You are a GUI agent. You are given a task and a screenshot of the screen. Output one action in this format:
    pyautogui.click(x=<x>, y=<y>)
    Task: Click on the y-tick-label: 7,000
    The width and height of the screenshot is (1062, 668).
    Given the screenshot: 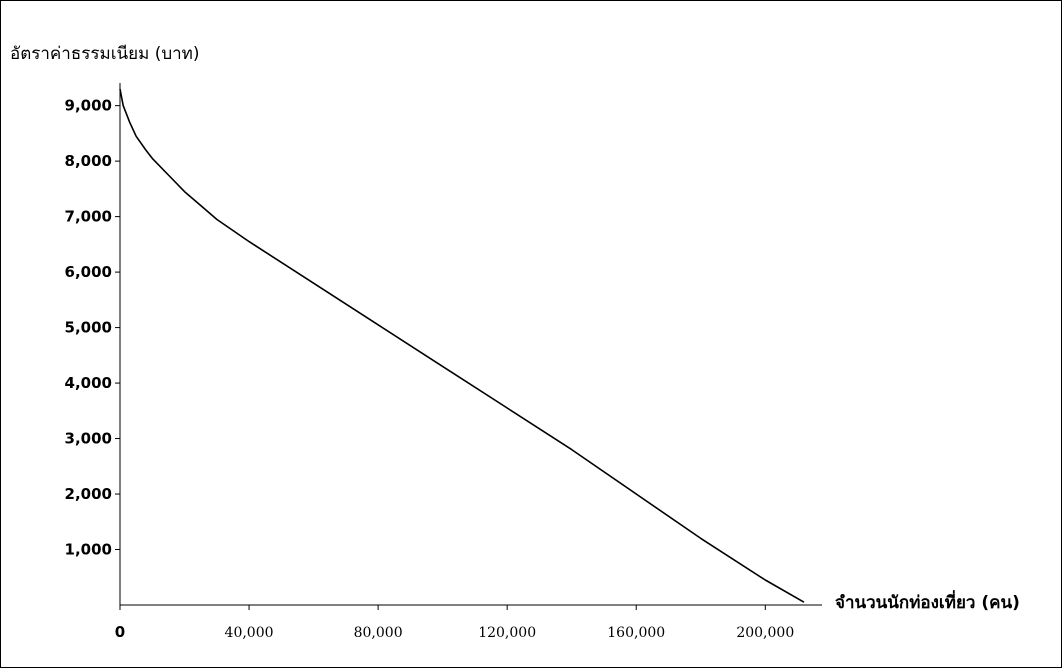 What is the action you would take?
    pyautogui.click(x=88, y=217)
    